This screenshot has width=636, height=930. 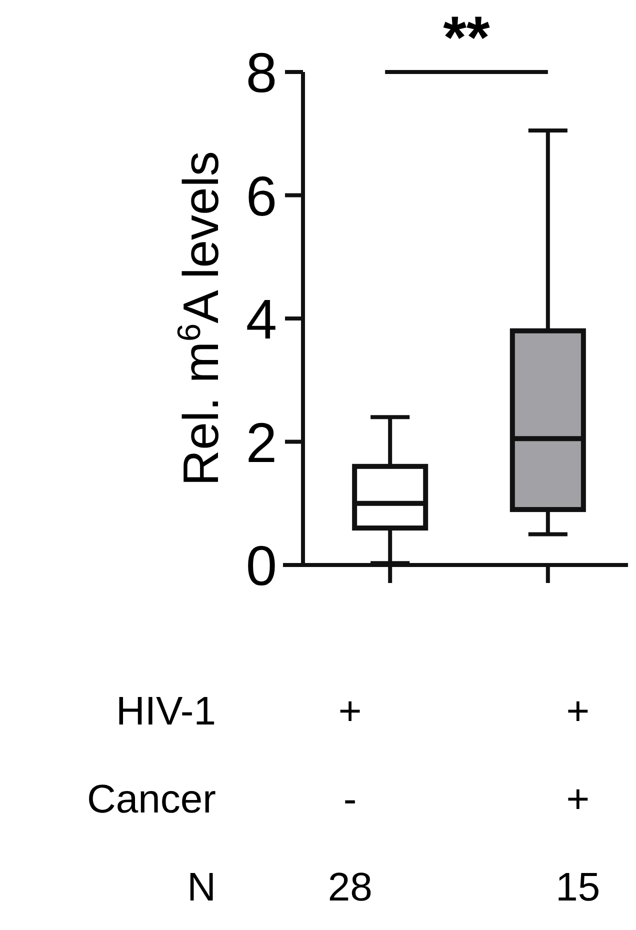 I want to click on text: Cancer, so click(x=151, y=799).